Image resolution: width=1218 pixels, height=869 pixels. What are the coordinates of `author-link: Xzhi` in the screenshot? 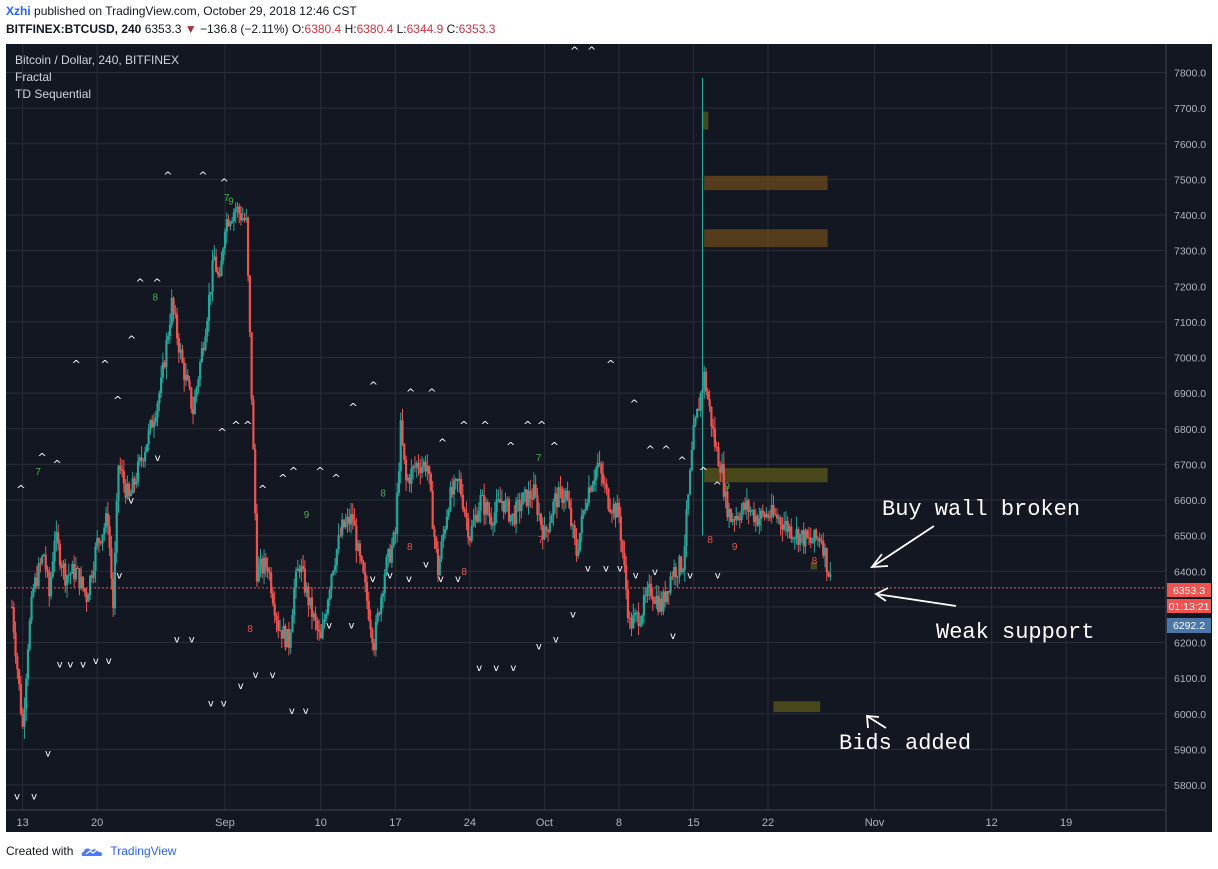 It's located at (18, 11).